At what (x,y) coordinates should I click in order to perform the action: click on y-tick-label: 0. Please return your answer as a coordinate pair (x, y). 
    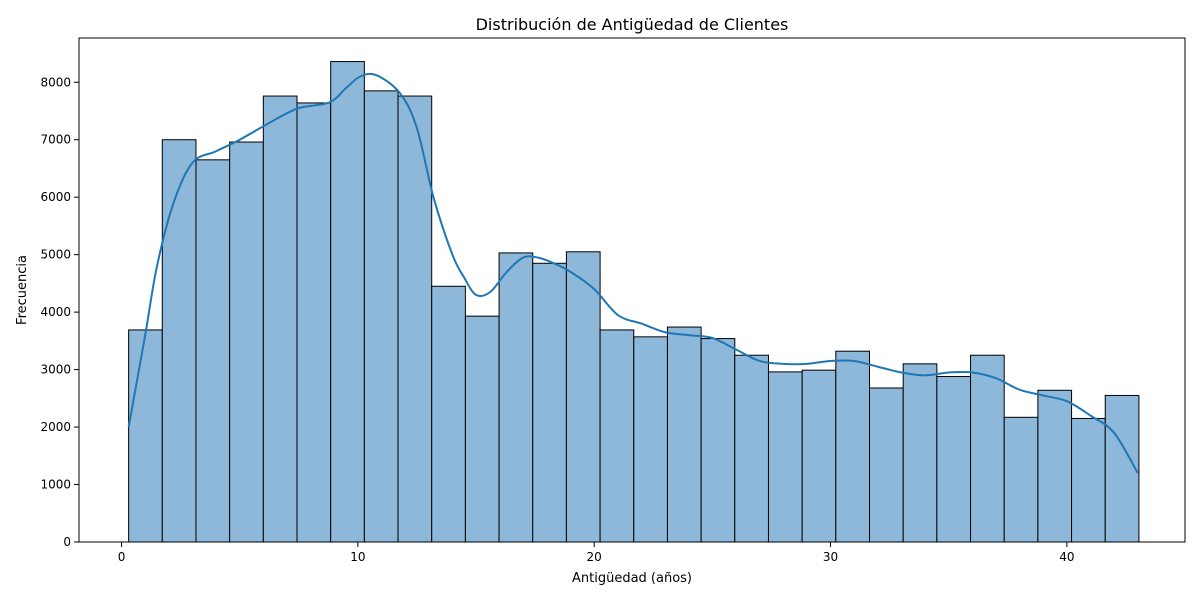
    Looking at the image, I should click on (67, 542).